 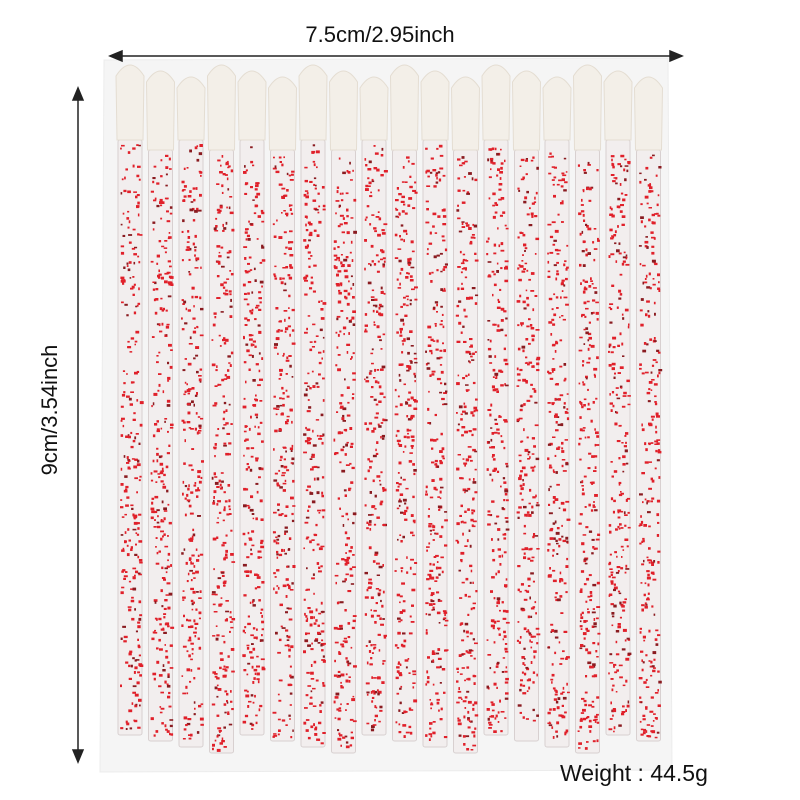 What do you see at coordinates (49, 410) in the screenshot?
I see `height-dimension-label: 9cm/3.54inch` at bounding box center [49, 410].